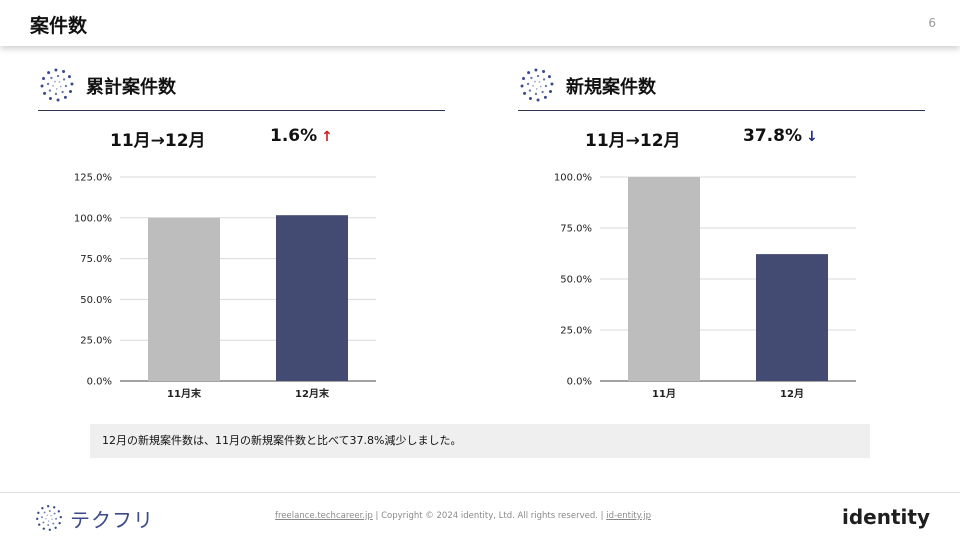 This screenshot has width=960, height=541. Describe the element at coordinates (225, 286) in the screenshot. I see `cumulative-bar-chart: 0.0% 25.0% 50.0% 75.0% 100.0% 125.0% 11月末 12月末` at that location.